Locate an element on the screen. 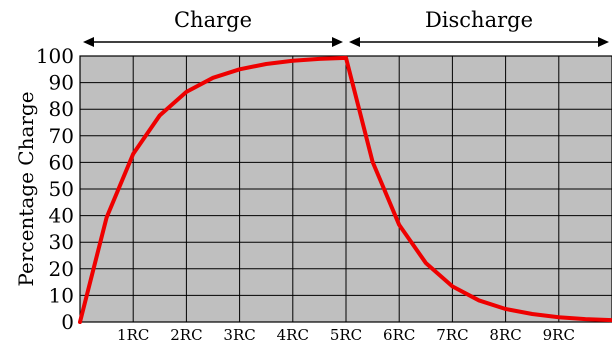 This screenshot has height=350, width=612. section-arrows: Charge Discharge is located at coordinates (346, 27).